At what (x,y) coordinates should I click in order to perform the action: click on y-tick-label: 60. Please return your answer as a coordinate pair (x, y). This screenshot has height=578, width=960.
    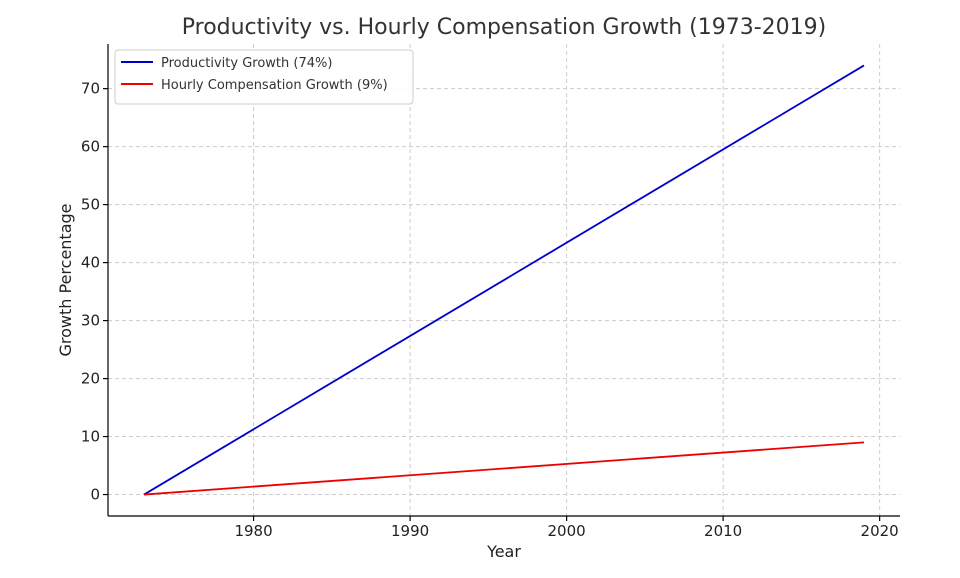
    Looking at the image, I should click on (90, 147).